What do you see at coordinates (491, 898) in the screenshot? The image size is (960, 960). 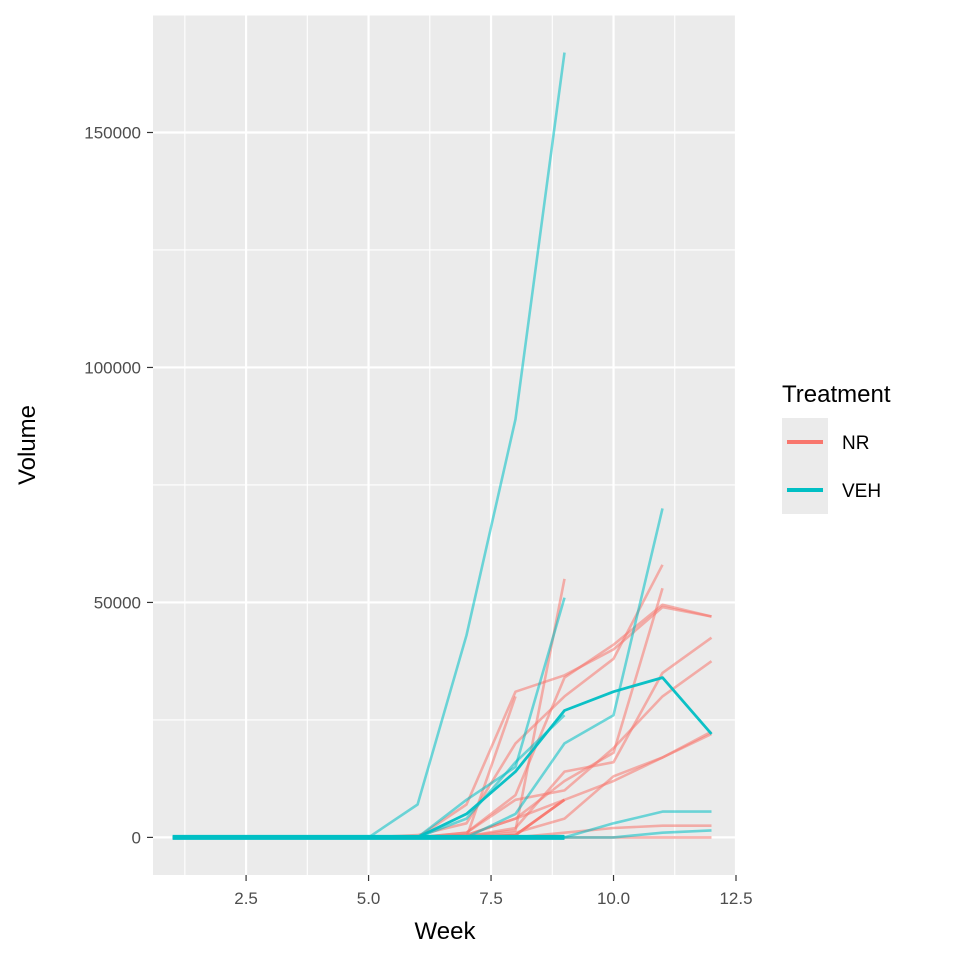 I see `x-tick-label: 7.5` at bounding box center [491, 898].